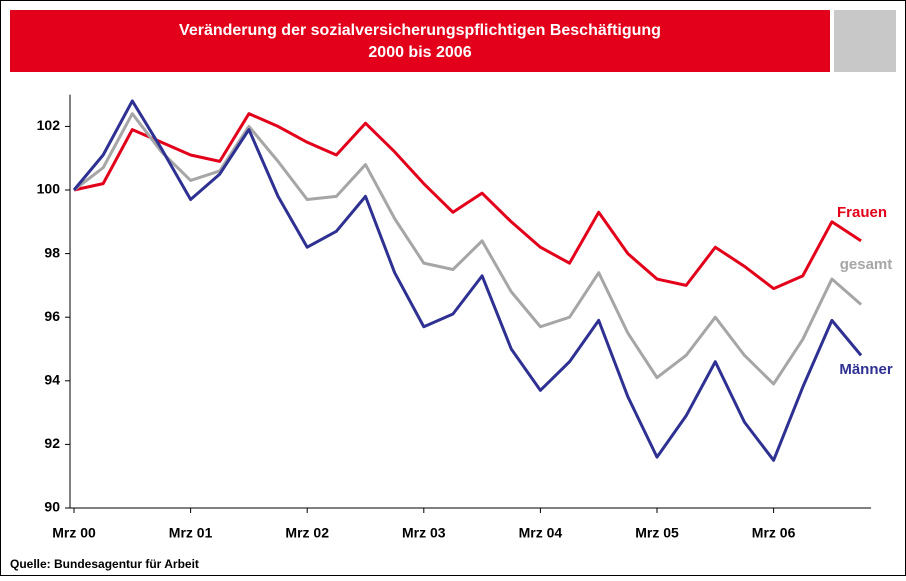  What do you see at coordinates (657, 533) in the screenshot?
I see `x-tick-label: Mrz 05` at bounding box center [657, 533].